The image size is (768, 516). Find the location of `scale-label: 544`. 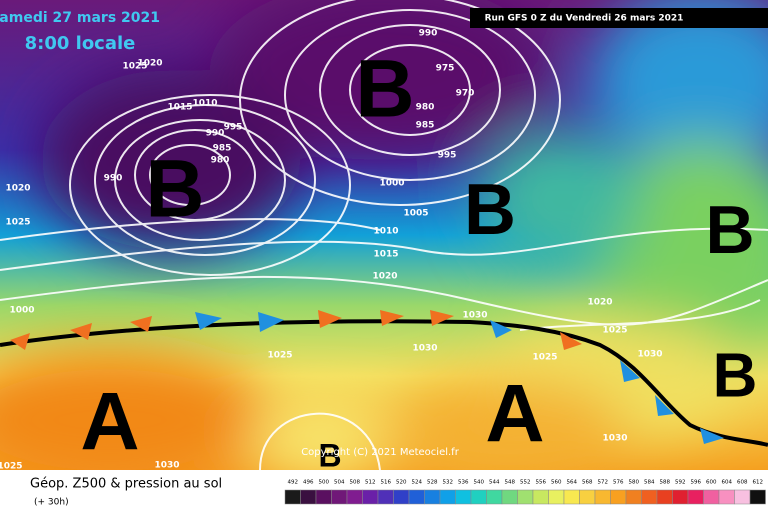

scale-label: 544 is located at coordinates (494, 483).